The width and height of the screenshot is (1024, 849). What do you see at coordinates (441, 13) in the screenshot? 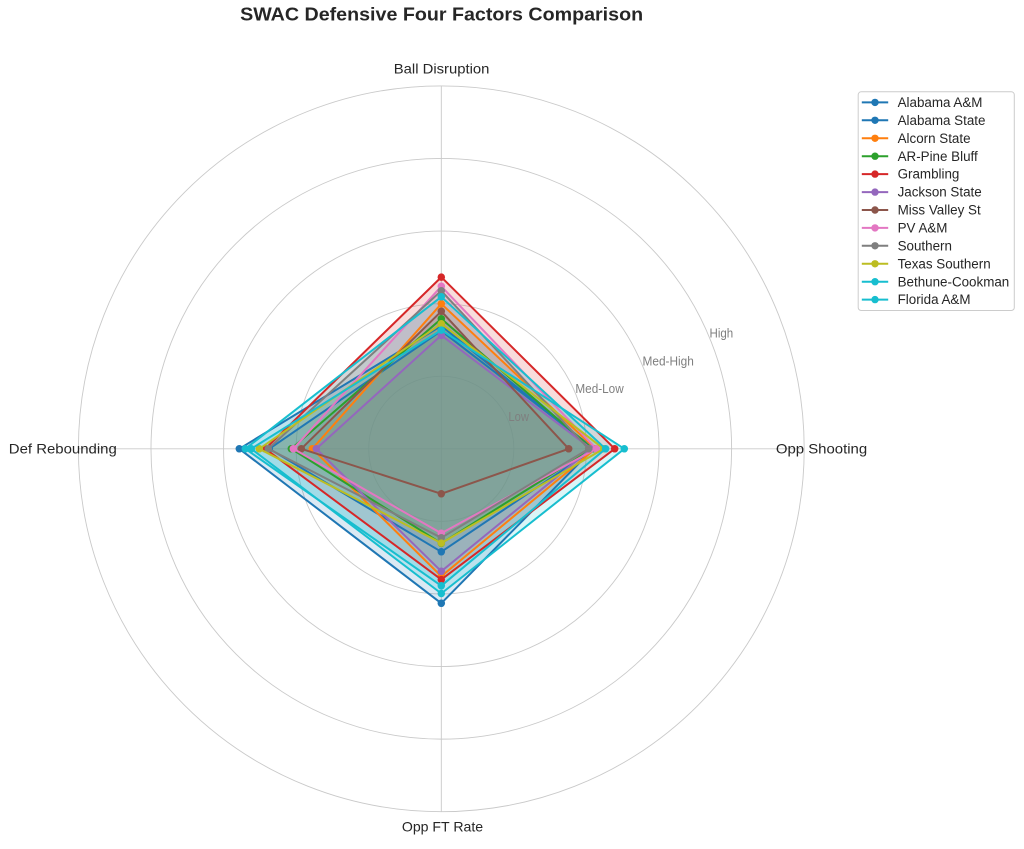
I see `svg-text:SWAC Defensive Four Factors Co: SWAC Defensive Four Factors Comparison` at bounding box center [441, 13].